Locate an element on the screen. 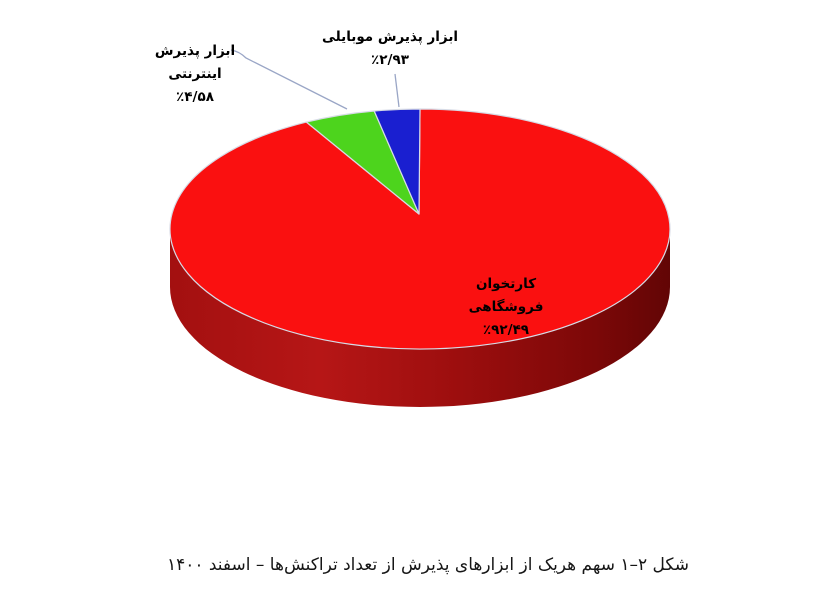 This screenshot has height=603, width=822. mobile-slice-label-value: ٪۲/۹۳ is located at coordinates (390, 60).